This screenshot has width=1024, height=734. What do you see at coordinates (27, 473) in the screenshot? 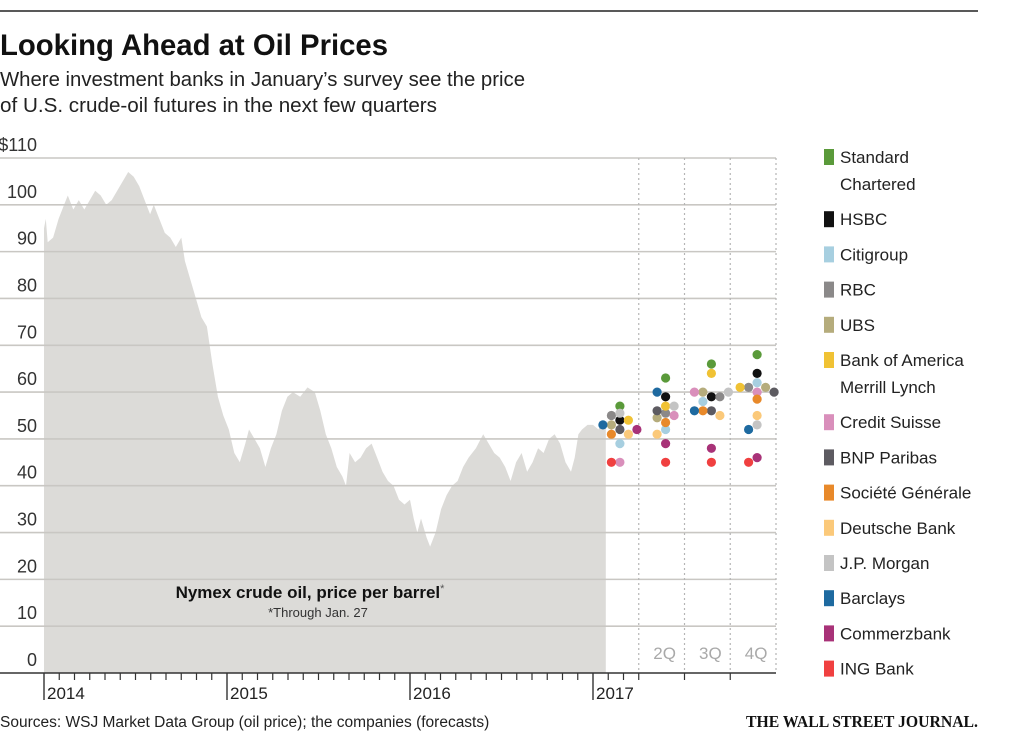
I see `y-tick-label: 40` at bounding box center [27, 473].